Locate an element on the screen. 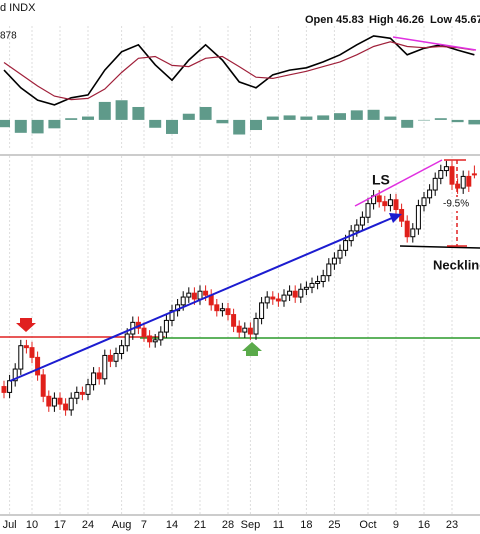 The image size is (480, 534). x-tick-label: Oct is located at coordinates (367, 525).